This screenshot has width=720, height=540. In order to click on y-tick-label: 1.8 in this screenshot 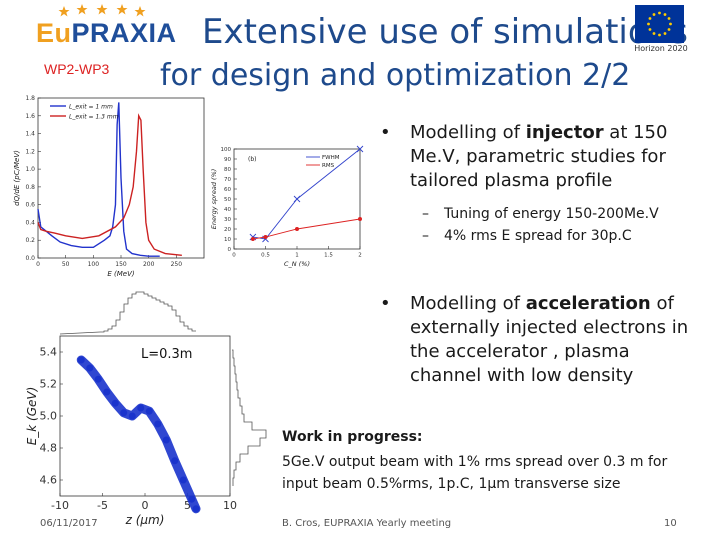, I will do `click(30, 98)`.